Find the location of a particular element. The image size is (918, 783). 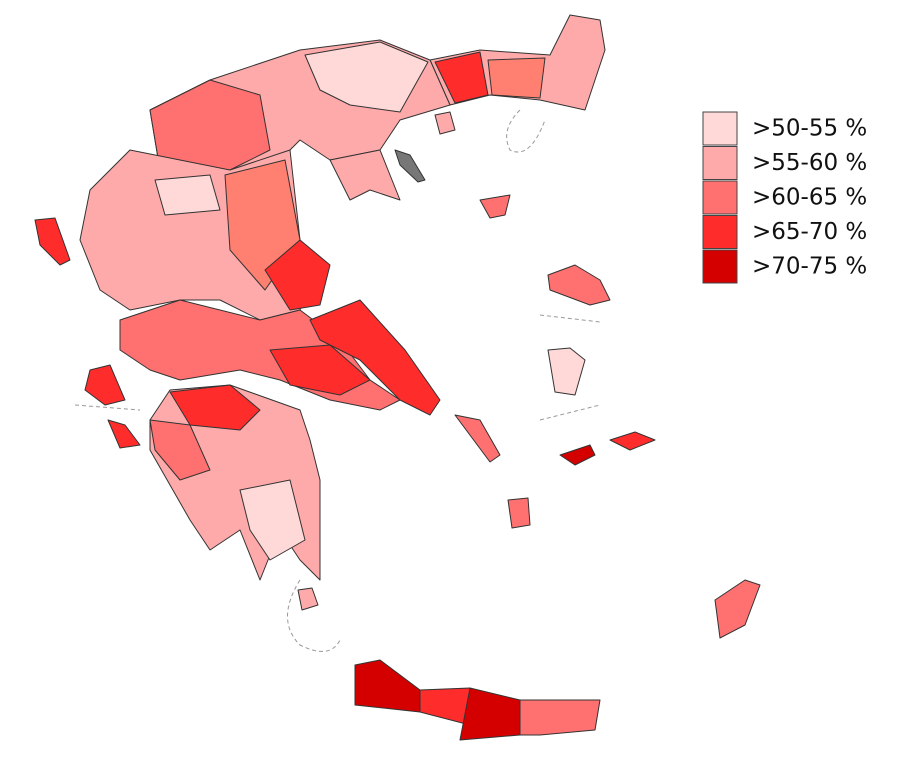

legend-label: >70-75 % is located at coordinates (809, 267).